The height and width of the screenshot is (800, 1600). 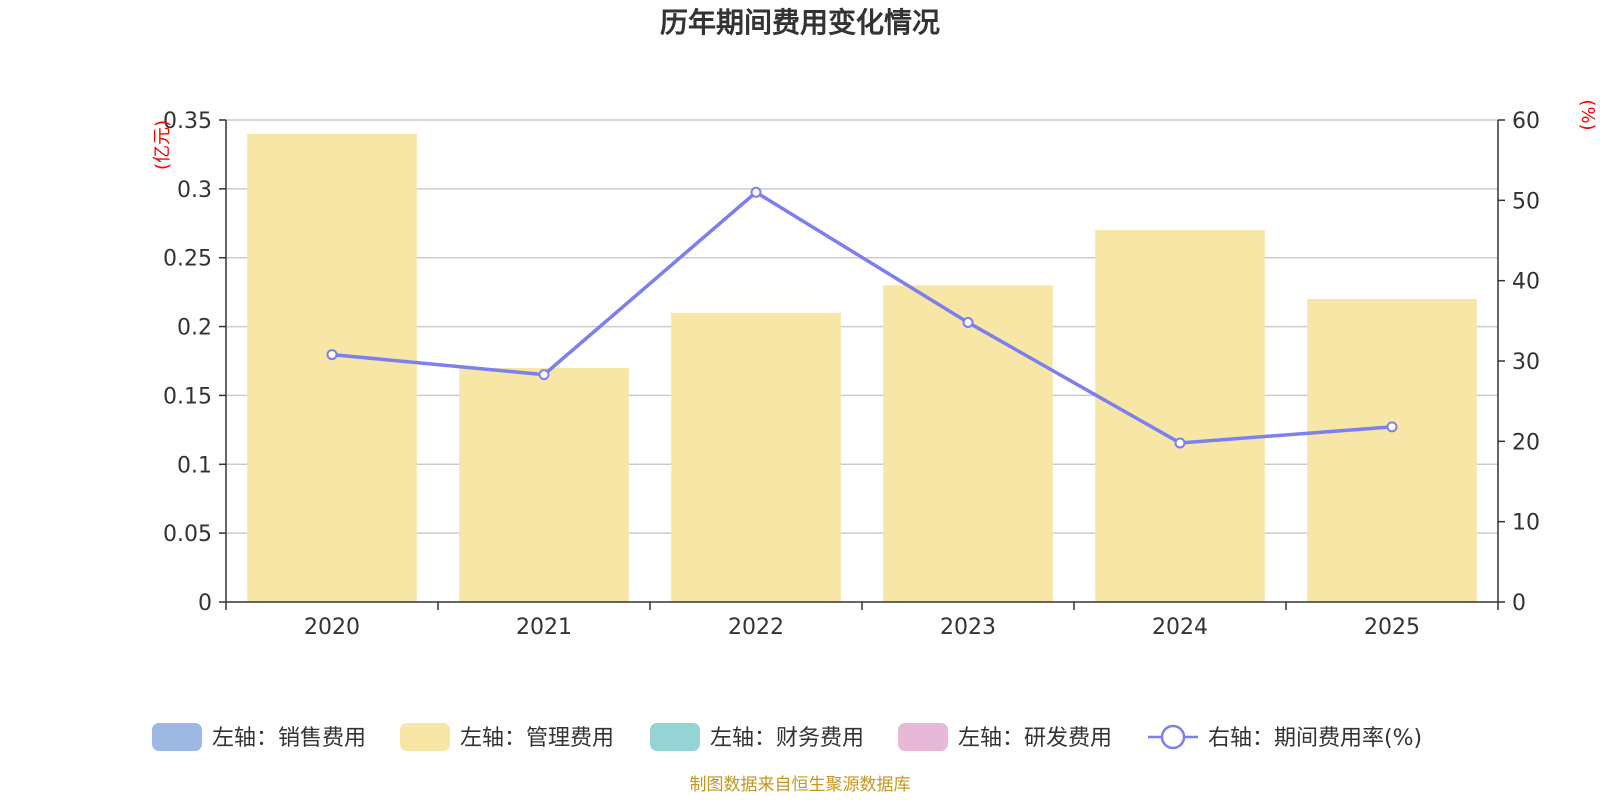 I want to click on left-tick-label: 0.2, so click(x=194, y=328).